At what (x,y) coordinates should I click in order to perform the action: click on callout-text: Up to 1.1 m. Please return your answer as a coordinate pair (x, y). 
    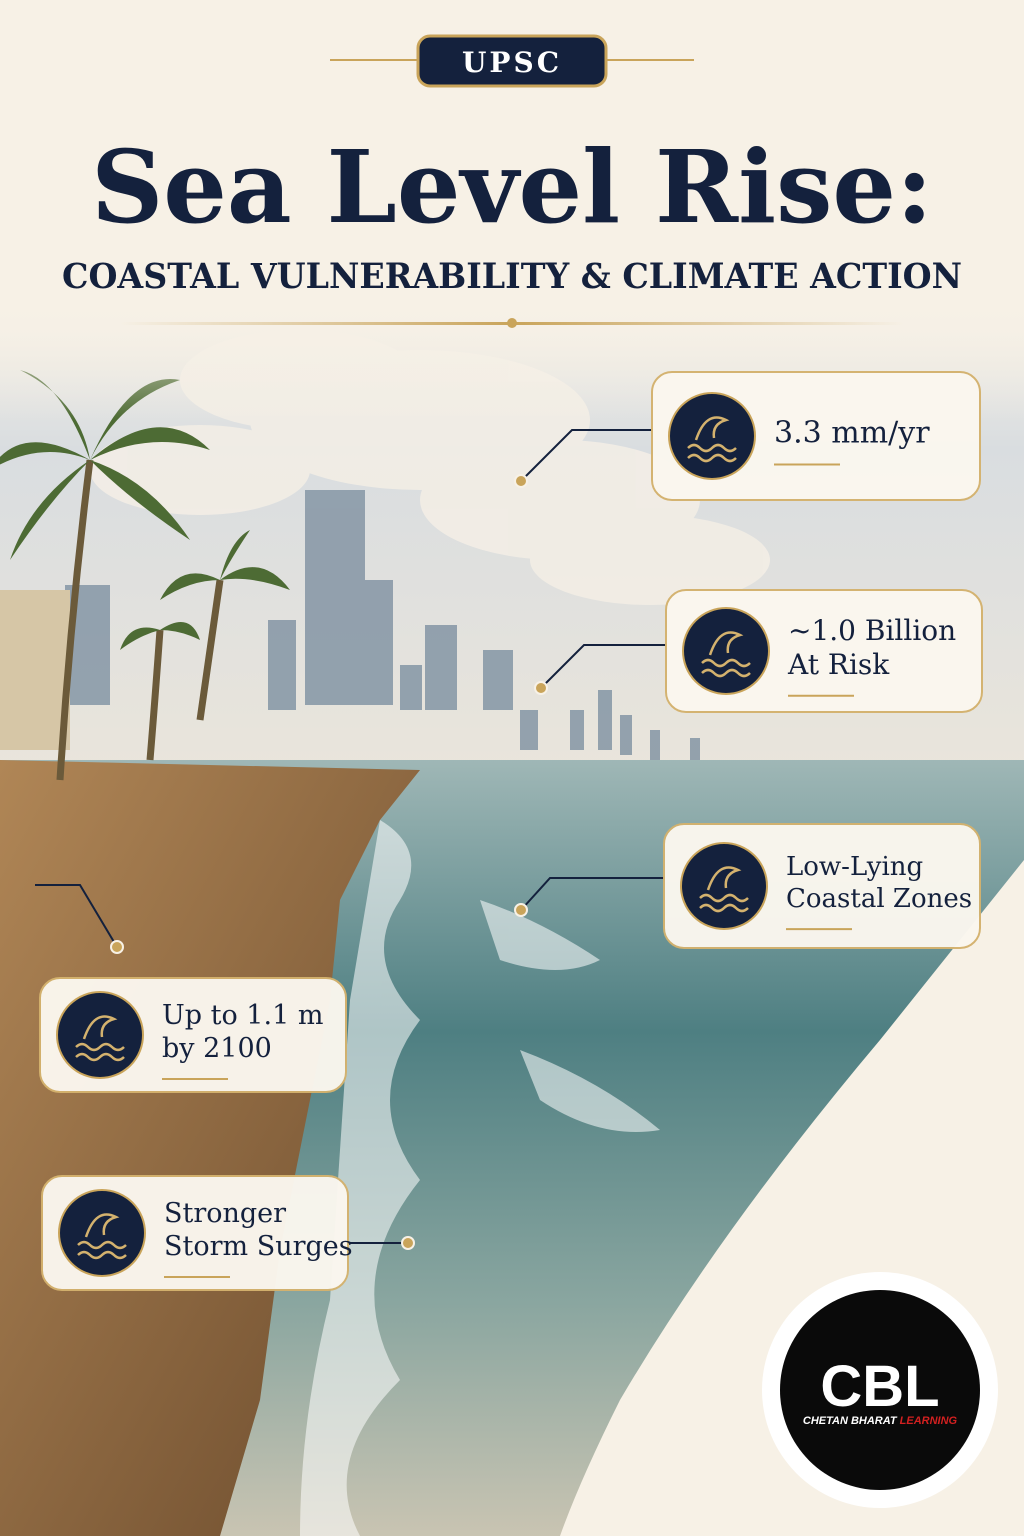
    Looking at the image, I should click on (242, 1015).